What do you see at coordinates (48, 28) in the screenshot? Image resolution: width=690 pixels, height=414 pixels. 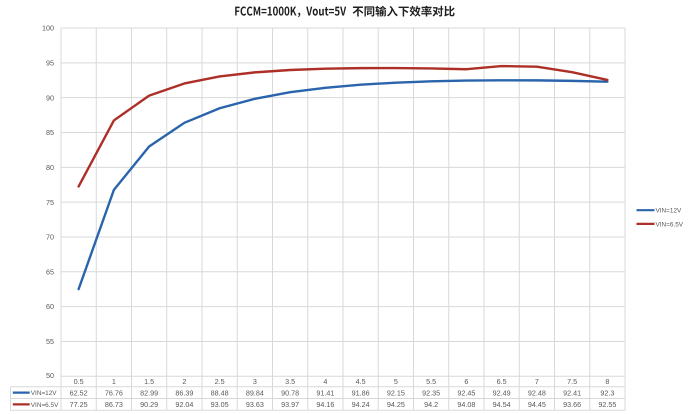 I see `svg-text: 100` at bounding box center [48, 28].